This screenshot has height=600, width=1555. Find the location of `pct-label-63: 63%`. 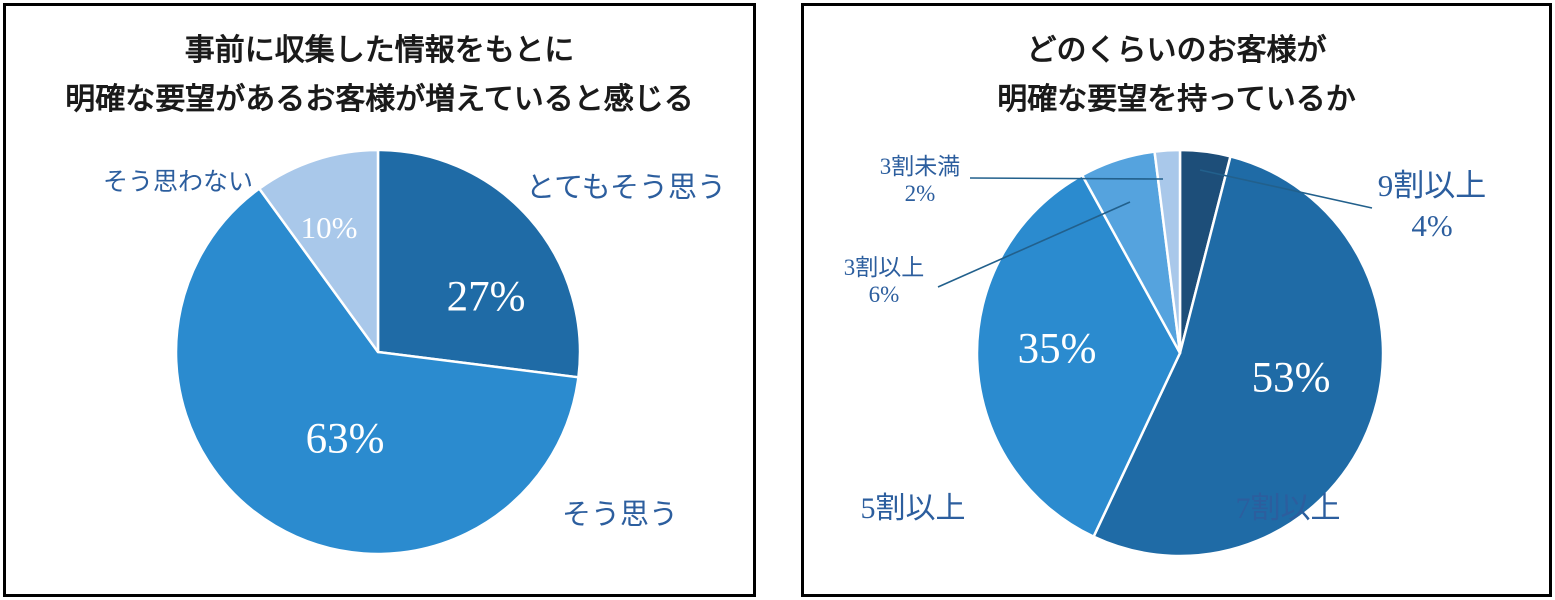

pct-label-63: 63% is located at coordinates (345, 439).